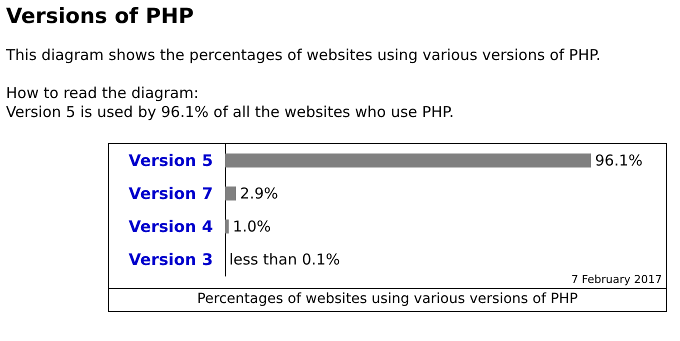 The width and height of the screenshot is (680, 341). I want to click on y-tick-label: Version 5, so click(170, 160).